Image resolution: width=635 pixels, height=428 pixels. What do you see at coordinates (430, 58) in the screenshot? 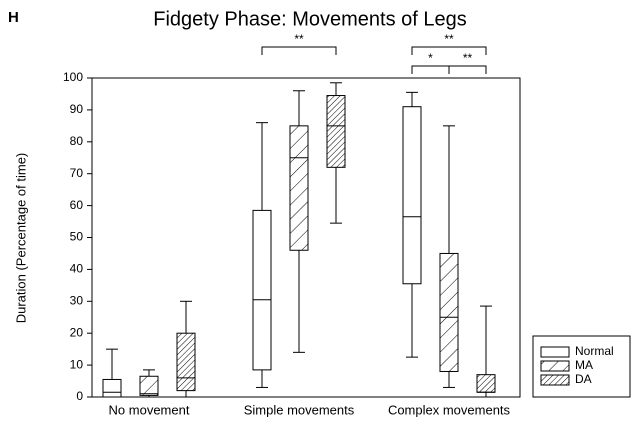
I see `significance-label: *` at bounding box center [430, 58].